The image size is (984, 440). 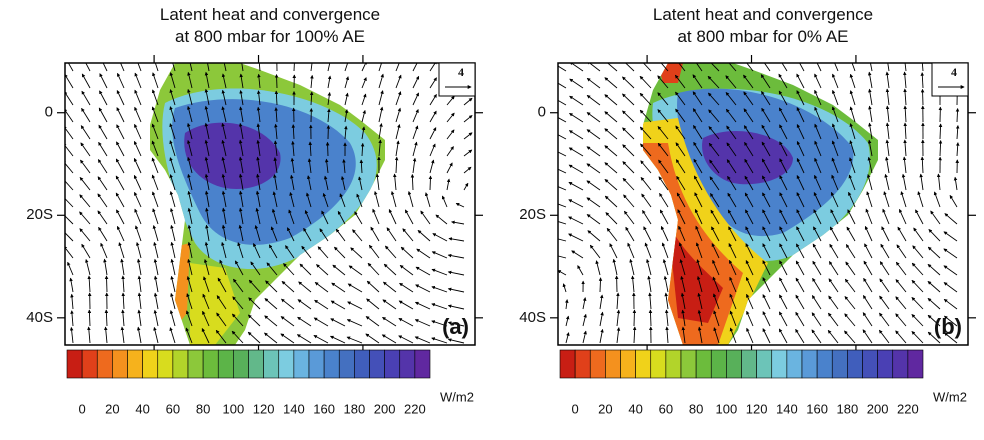 I want to click on colorbar-label: 0, so click(x=575, y=408).